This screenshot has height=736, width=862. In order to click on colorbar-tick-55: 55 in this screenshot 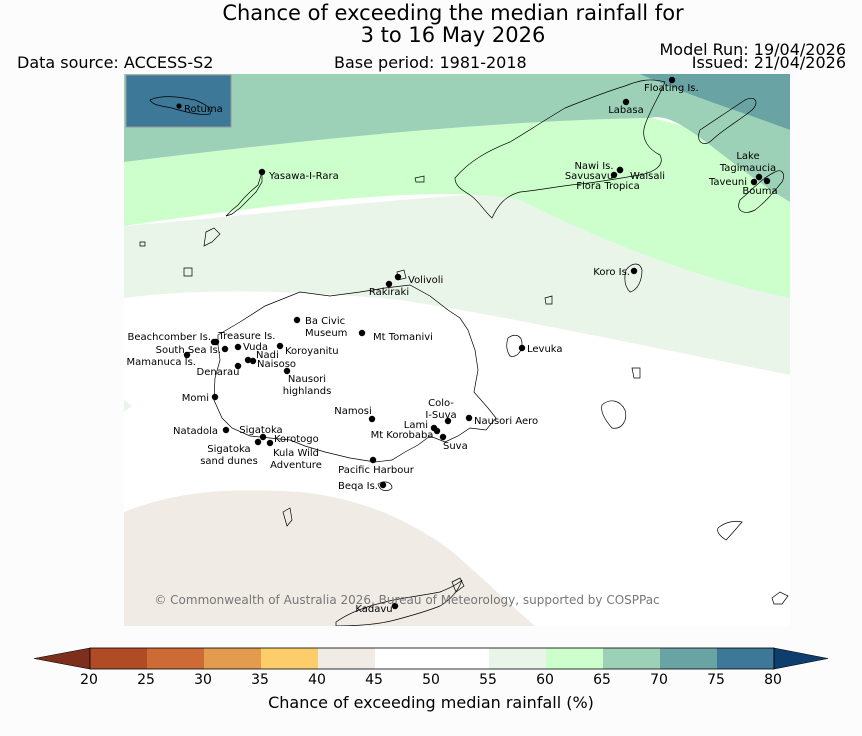, I will do `click(488, 680)`.